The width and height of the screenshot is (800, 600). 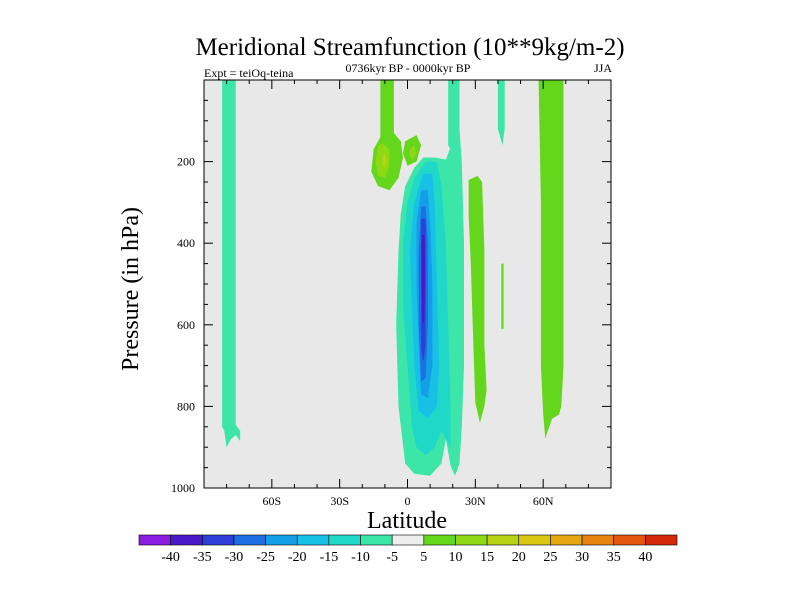 I want to click on y-tick-label-2: 600, so click(x=186, y=325).